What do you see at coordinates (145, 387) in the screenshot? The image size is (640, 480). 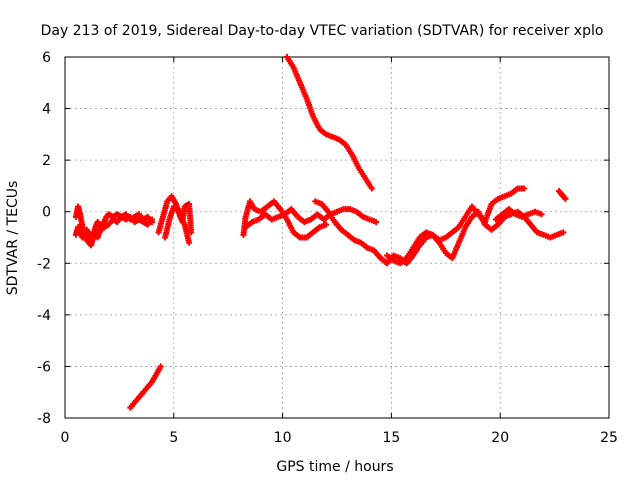 I see `series-s5` at bounding box center [145, 387].